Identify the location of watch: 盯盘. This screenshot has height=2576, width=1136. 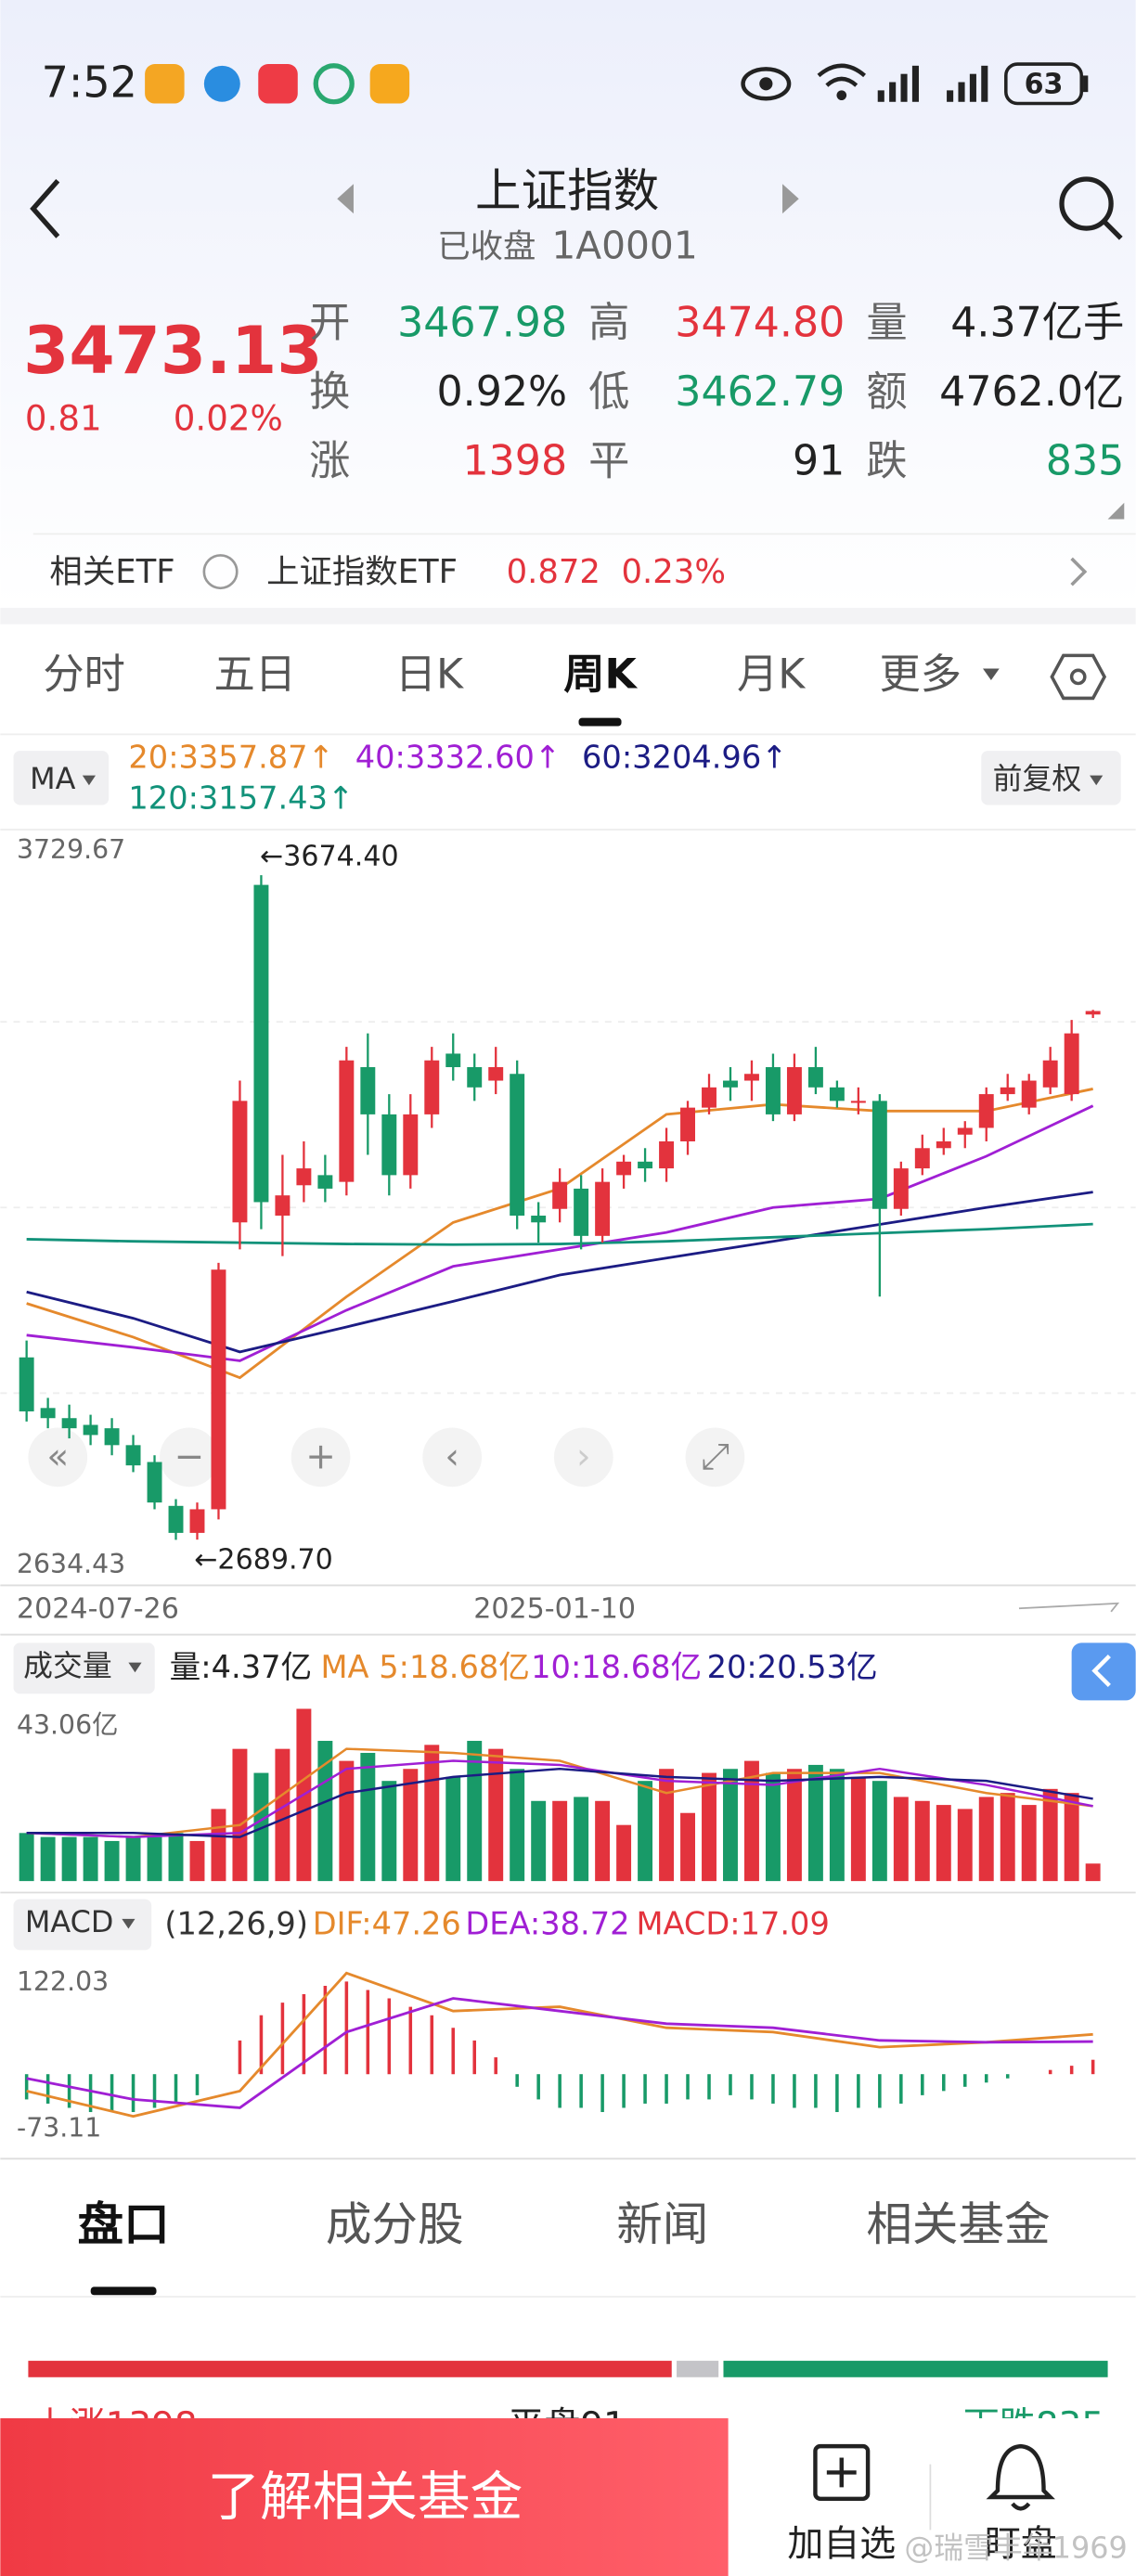
(1021, 2545).